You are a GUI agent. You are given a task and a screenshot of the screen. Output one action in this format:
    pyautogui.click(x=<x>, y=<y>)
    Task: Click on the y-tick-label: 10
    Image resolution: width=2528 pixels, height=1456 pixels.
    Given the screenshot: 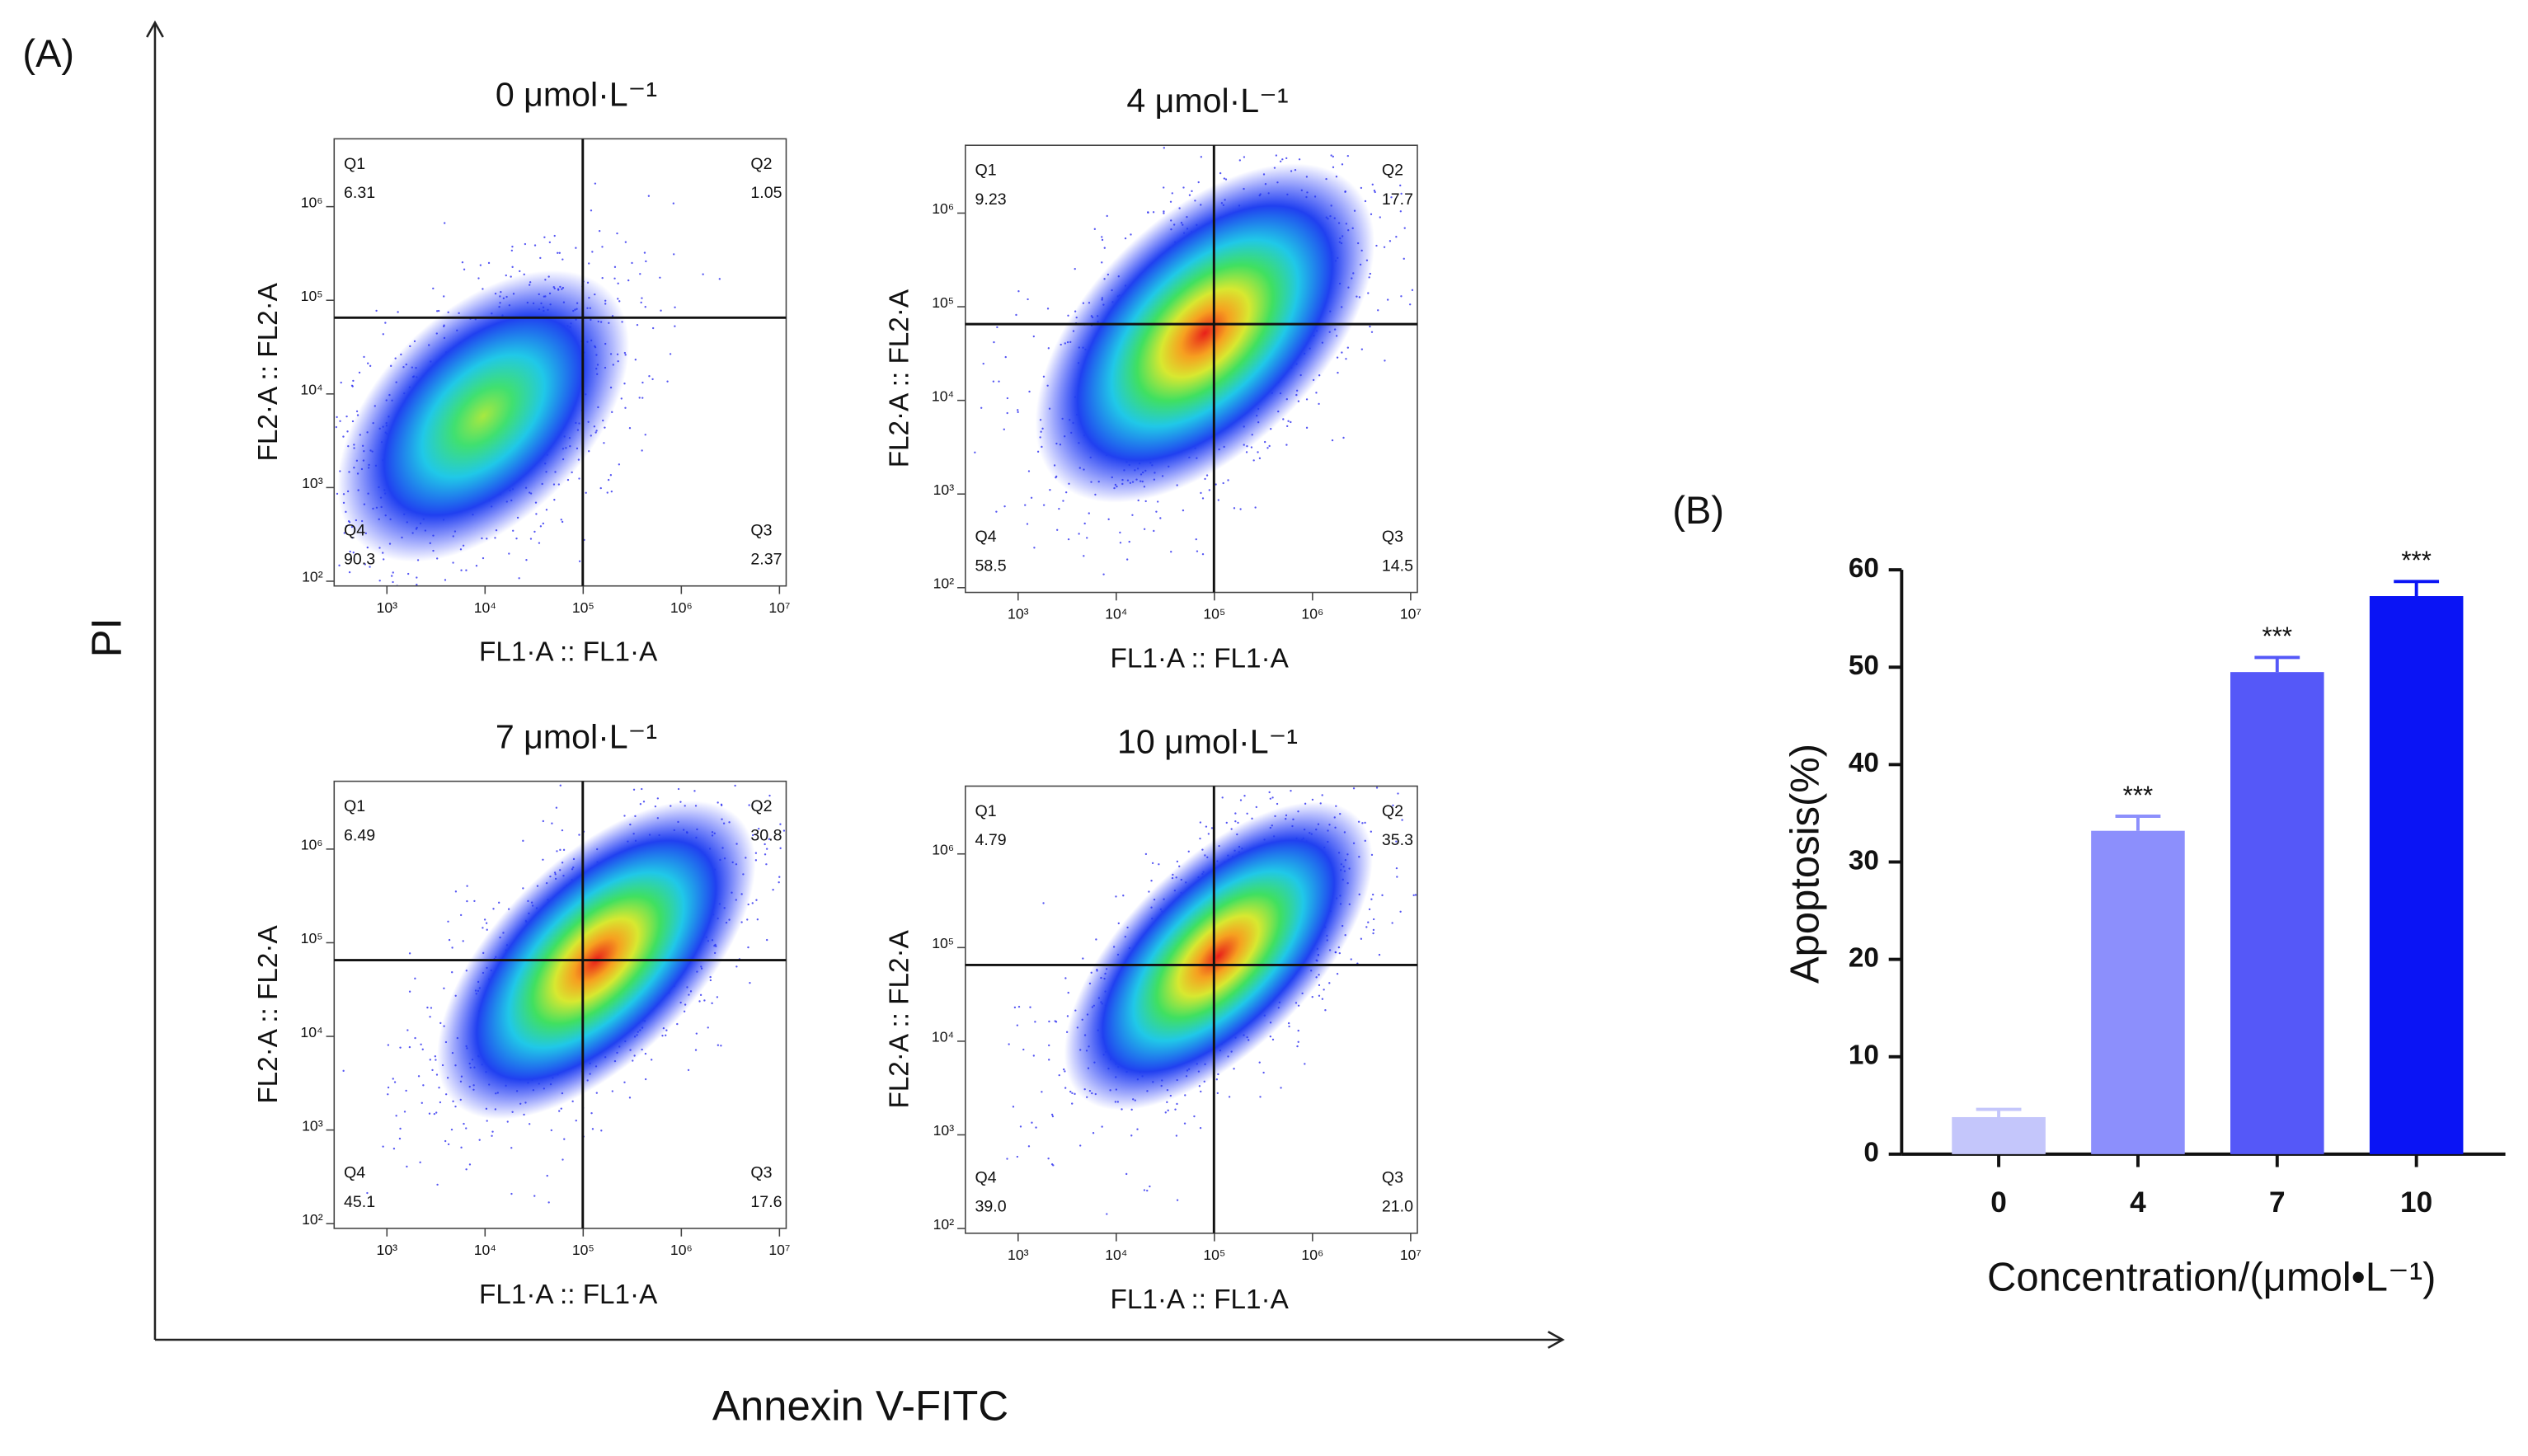 What is the action you would take?
    pyautogui.click(x=1864, y=1055)
    